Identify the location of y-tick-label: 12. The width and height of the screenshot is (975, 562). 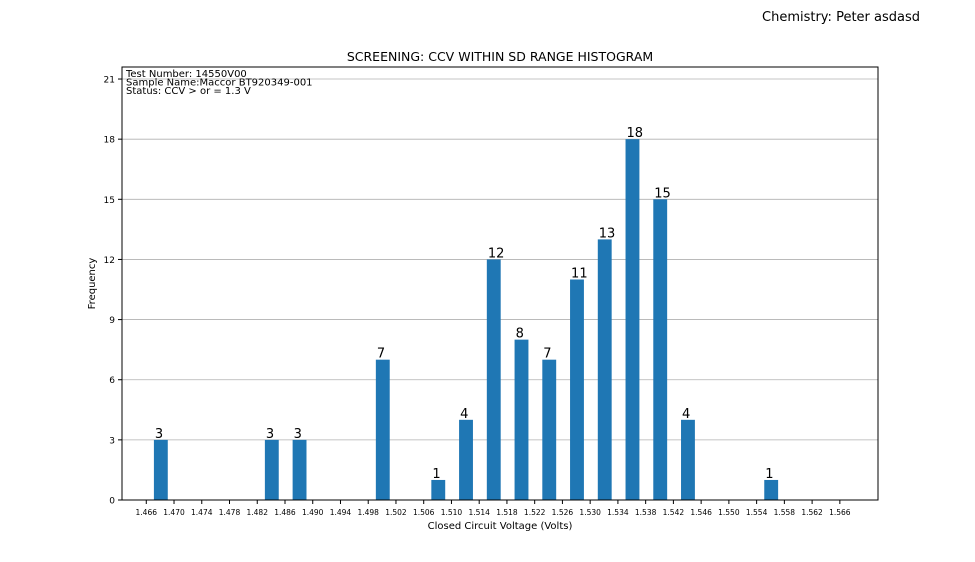
(109, 261).